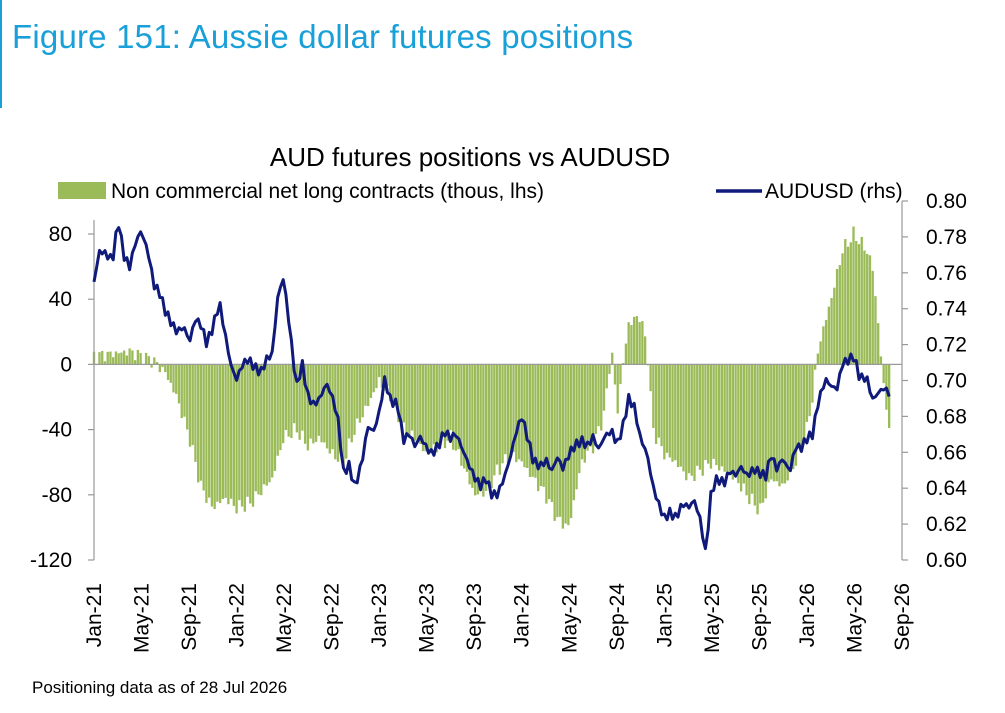  I want to click on chart-title: AUD futures positions vs AUDUSD, so click(470, 157).